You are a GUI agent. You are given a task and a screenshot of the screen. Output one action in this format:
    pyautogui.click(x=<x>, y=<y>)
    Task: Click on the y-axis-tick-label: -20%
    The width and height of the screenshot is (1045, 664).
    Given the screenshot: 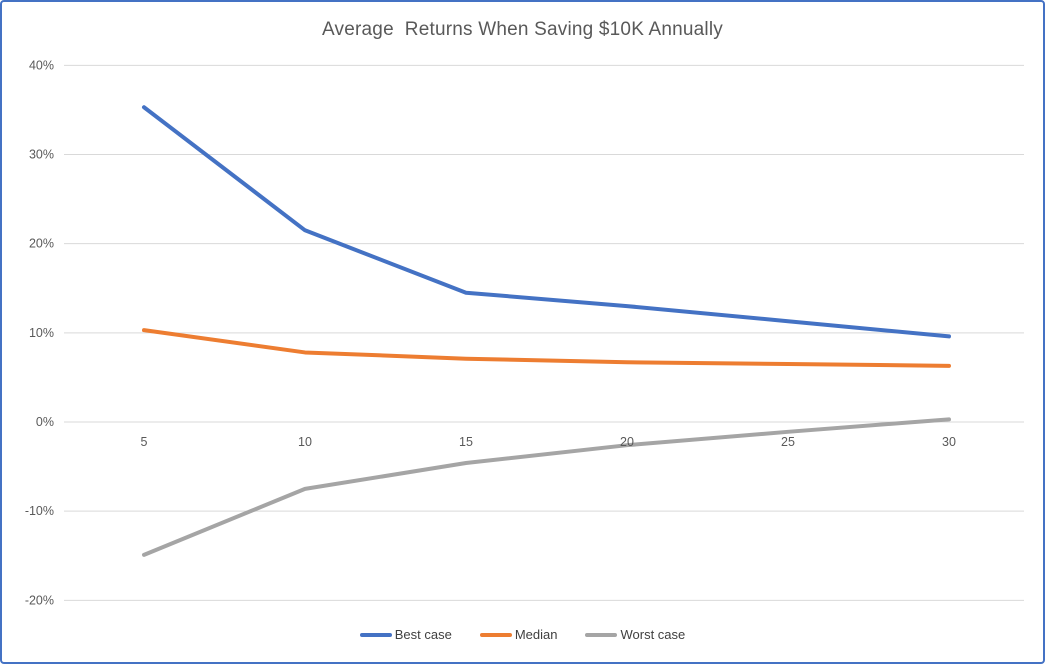 What is the action you would take?
    pyautogui.click(x=39, y=600)
    